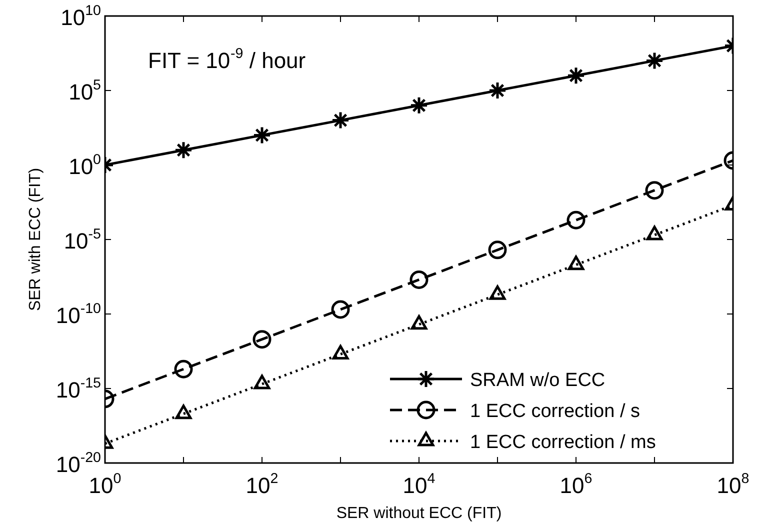 This screenshot has height=525, width=757. Describe the element at coordinates (563, 442) in the screenshot. I see `legend-label: 1 ECC correction / ms` at that location.